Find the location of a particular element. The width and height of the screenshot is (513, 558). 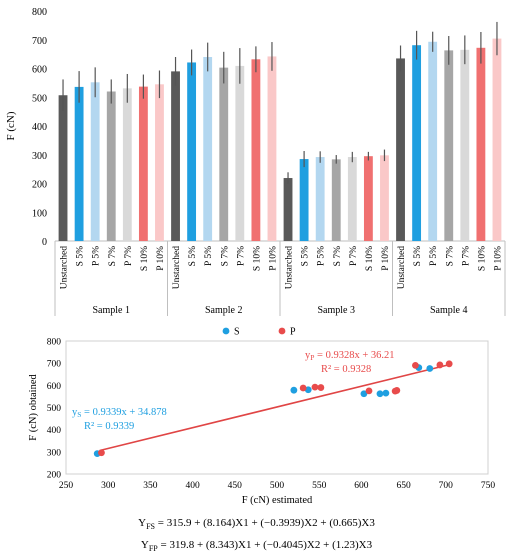

group-label: Sample 2 is located at coordinates (224, 310).